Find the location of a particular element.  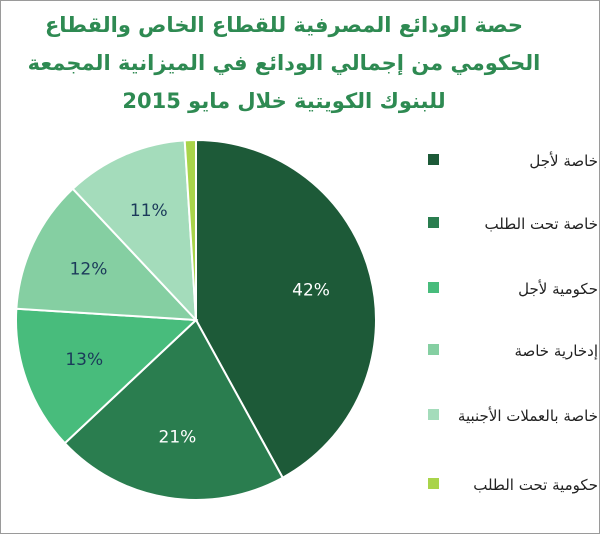

slice-label-4: 12% is located at coordinates (89, 269).